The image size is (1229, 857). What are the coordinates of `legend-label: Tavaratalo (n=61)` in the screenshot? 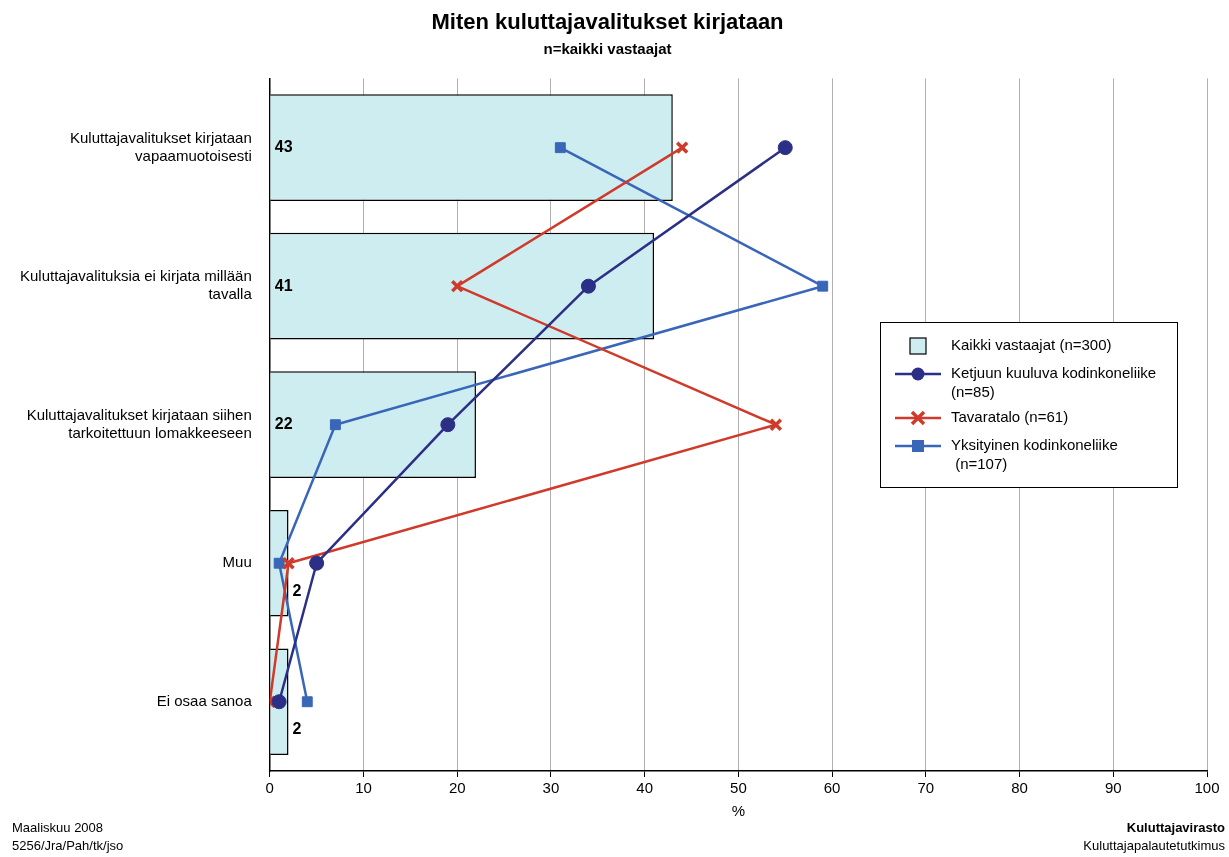 It's located at (1010, 416).